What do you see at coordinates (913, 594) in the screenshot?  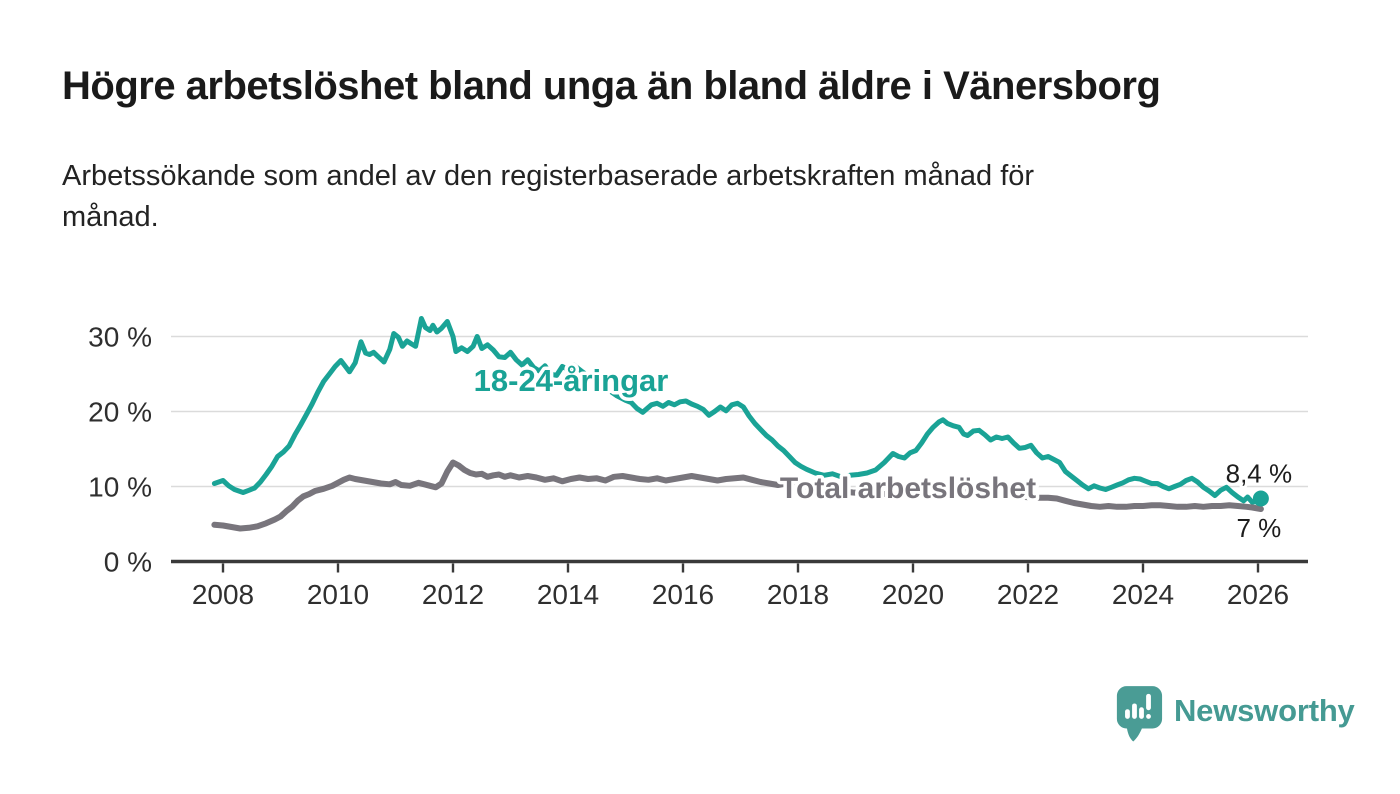 I see `x-axis-tick-label: 2020` at bounding box center [913, 594].